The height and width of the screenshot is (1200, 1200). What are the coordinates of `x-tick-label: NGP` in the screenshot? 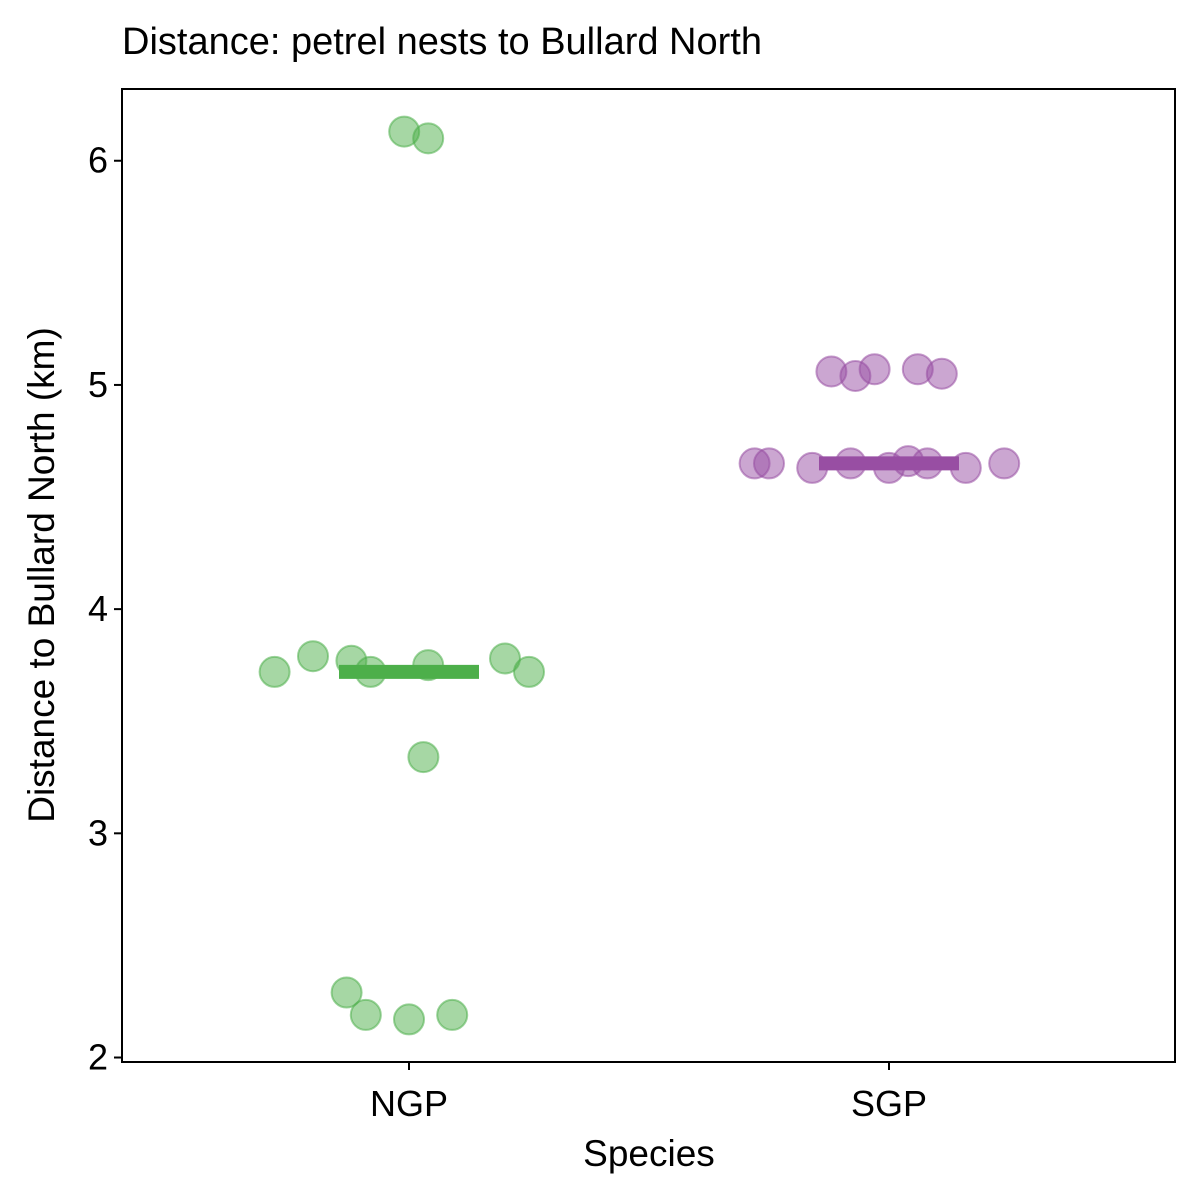 It's located at (409, 1103).